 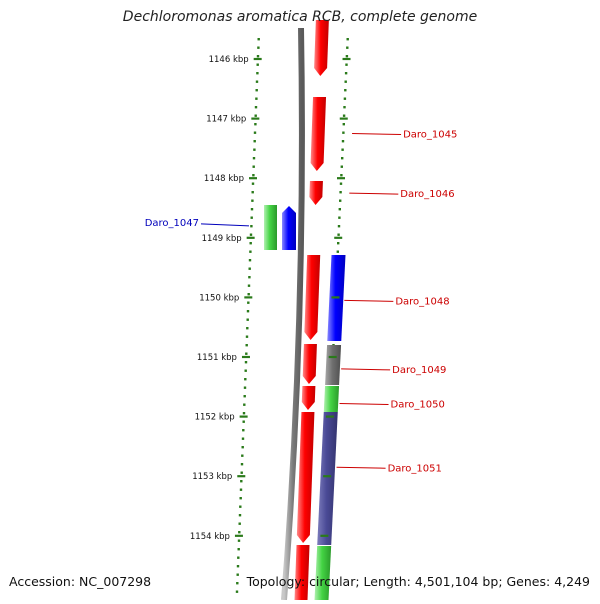 I want to click on gene-label: Daro_1045, so click(x=430, y=135).